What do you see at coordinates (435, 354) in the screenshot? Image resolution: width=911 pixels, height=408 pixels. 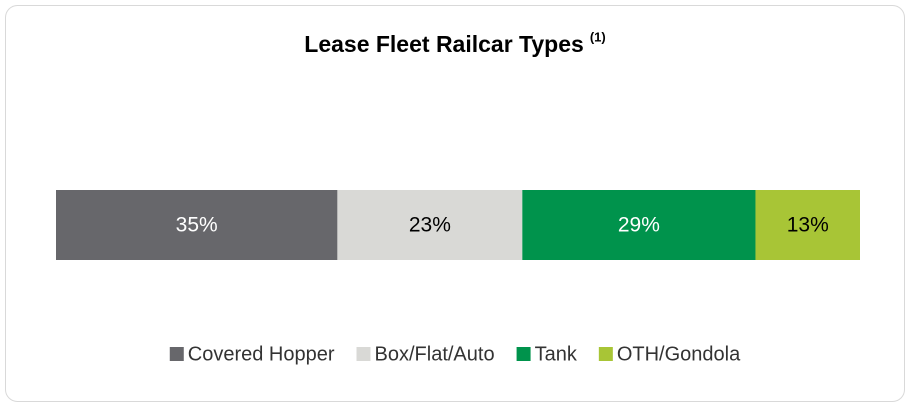 I see `legend-label: Box/Flat/Auto` at bounding box center [435, 354].